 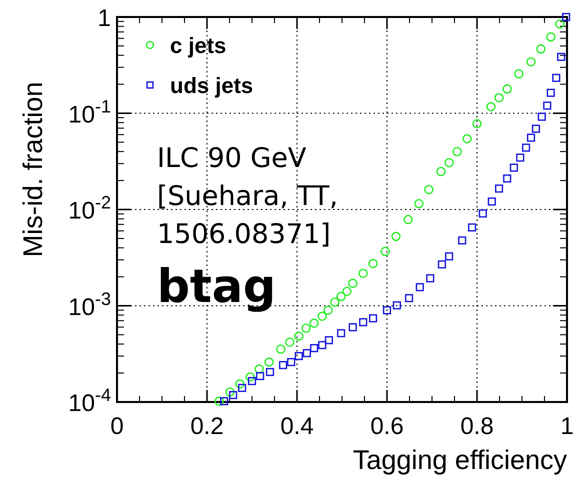 What do you see at coordinates (207, 426) in the screenshot?
I see `x-tick-label: 0.2` at bounding box center [207, 426].